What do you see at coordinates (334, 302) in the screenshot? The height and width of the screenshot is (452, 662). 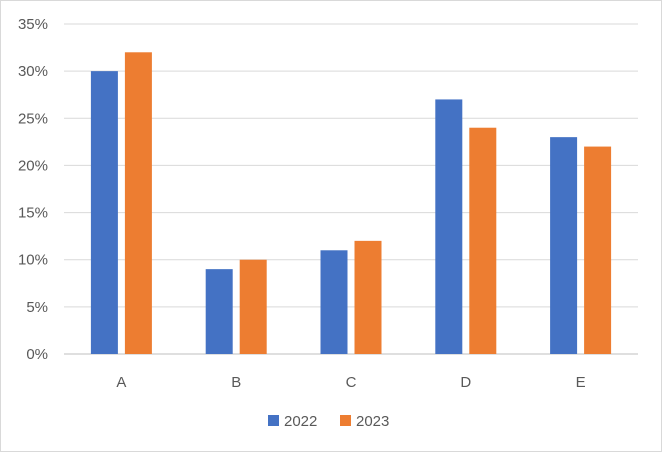 I see `bar-2022-C` at bounding box center [334, 302].